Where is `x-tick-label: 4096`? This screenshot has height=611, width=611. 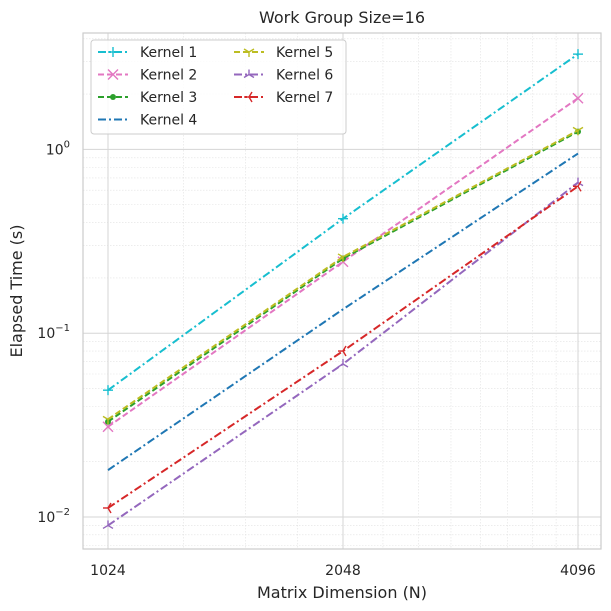
x-tick-label: 4096 is located at coordinates (578, 571).